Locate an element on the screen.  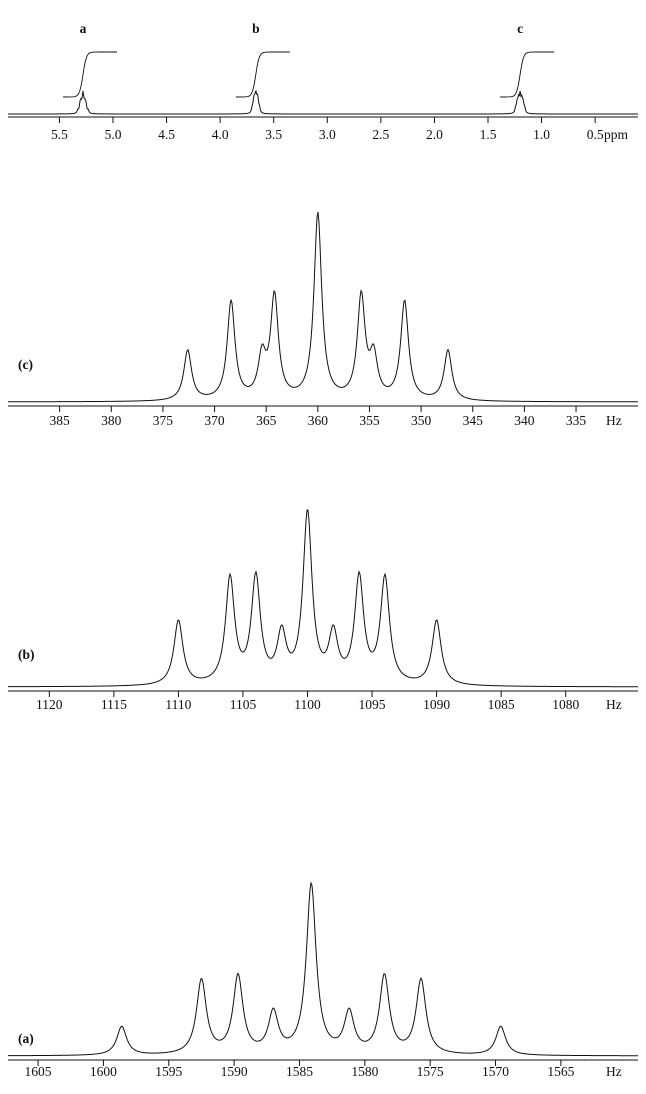
tick-label: 5.0 is located at coordinates (113, 134).